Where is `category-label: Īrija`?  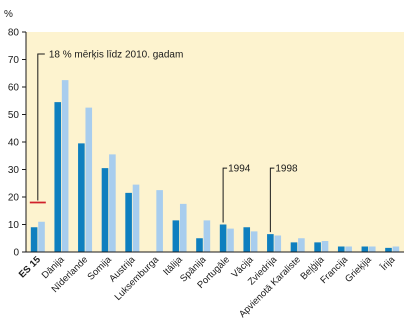 category-label: Īrija is located at coordinates (388, 263).